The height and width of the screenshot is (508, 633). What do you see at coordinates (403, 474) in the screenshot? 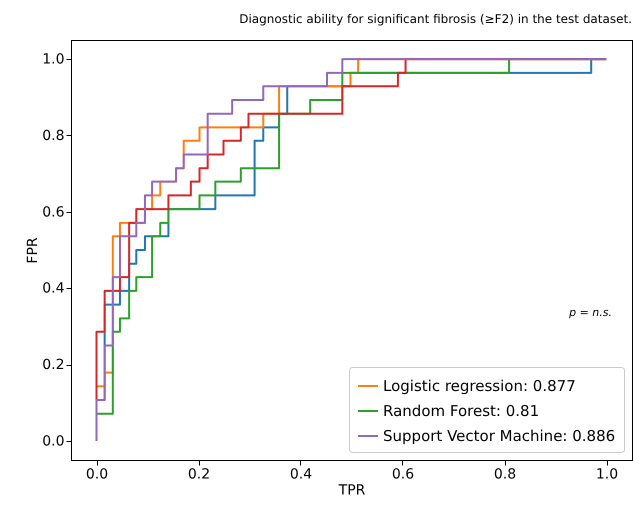
I see `x-tick-label: 0.6` at bounding box center [403, 474].